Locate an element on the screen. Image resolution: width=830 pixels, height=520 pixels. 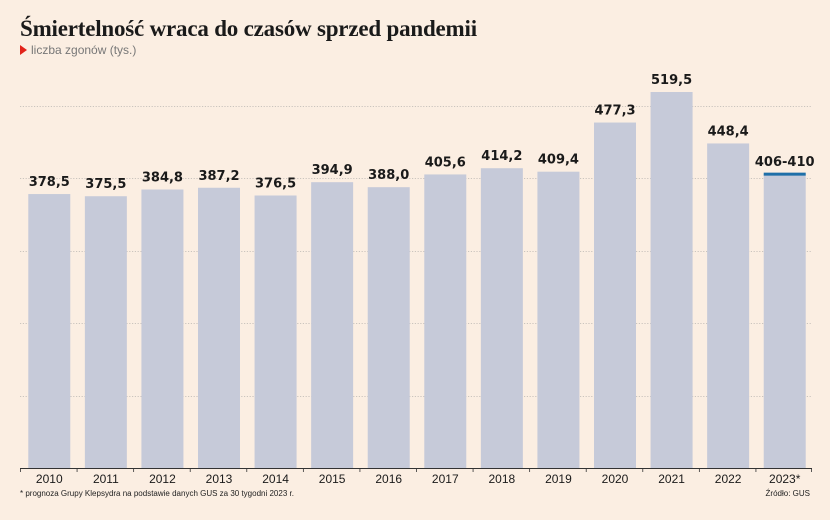
bar-2011 is located at coordinates (105, 332).